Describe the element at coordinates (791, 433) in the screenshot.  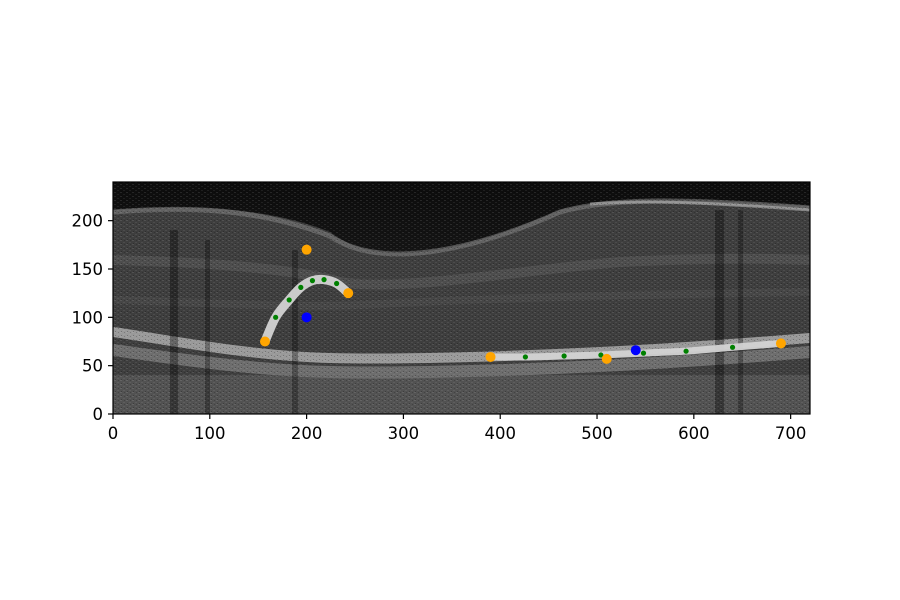
I see `x-tick-label: 700` at that location.